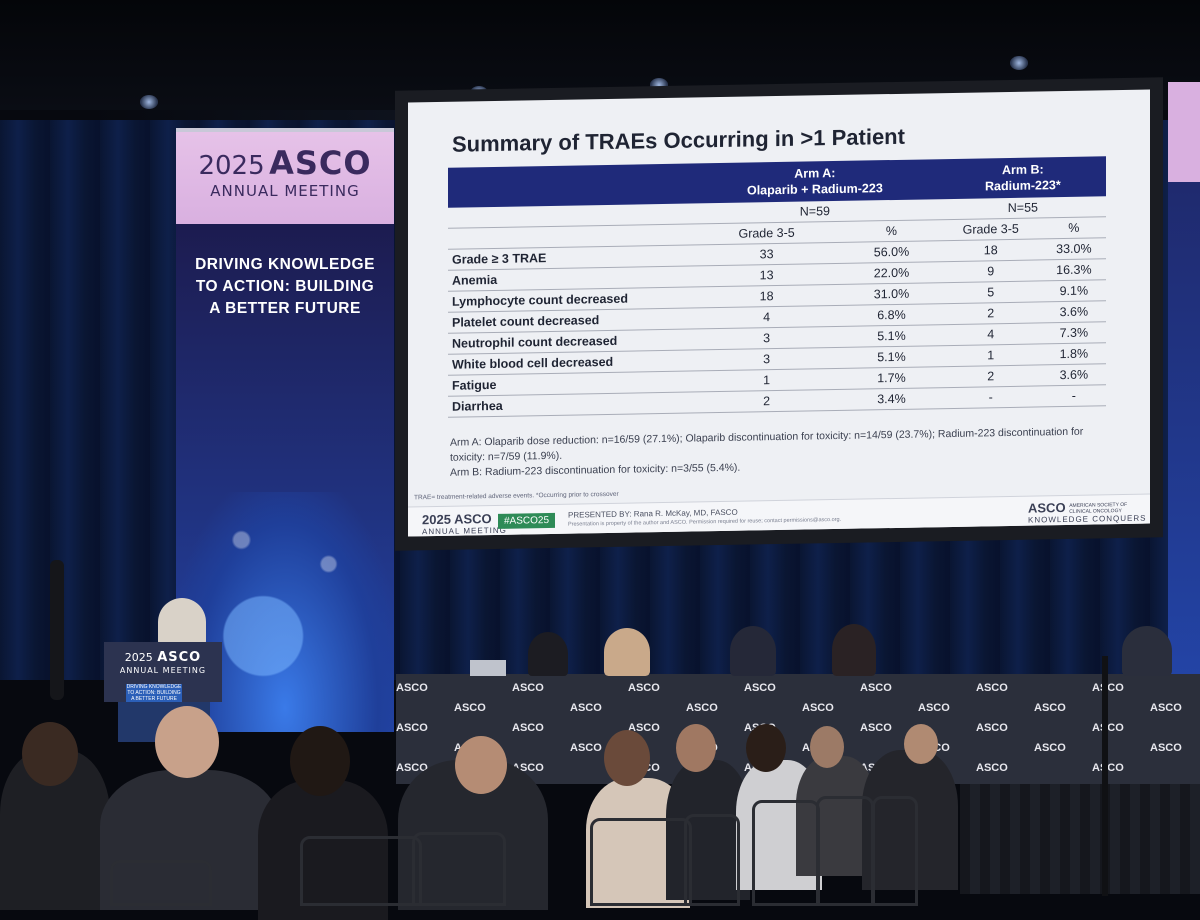 The width and height of the screenshot is (1200, 920). I want to click on presenter-credit: PRESENTED BY: Rana R. McKay, MD, FASCO, so click(653, 513).